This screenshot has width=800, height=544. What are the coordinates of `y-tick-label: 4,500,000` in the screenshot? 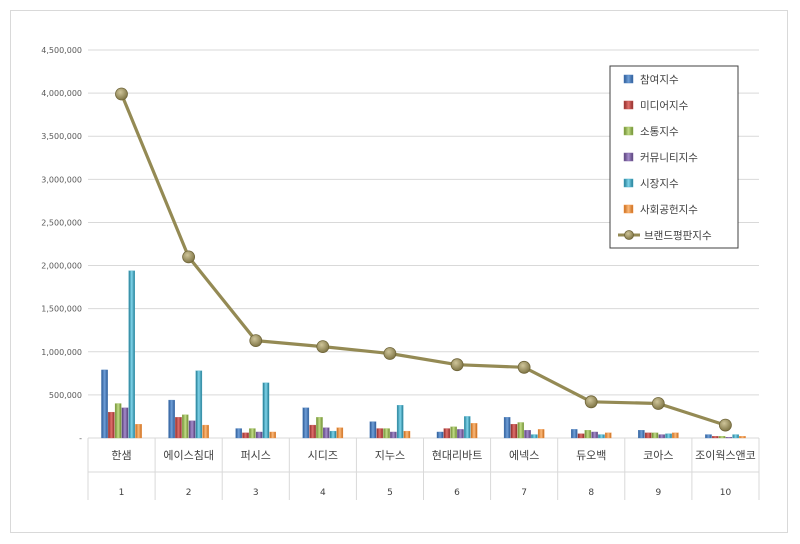 It's located at (61, 50).